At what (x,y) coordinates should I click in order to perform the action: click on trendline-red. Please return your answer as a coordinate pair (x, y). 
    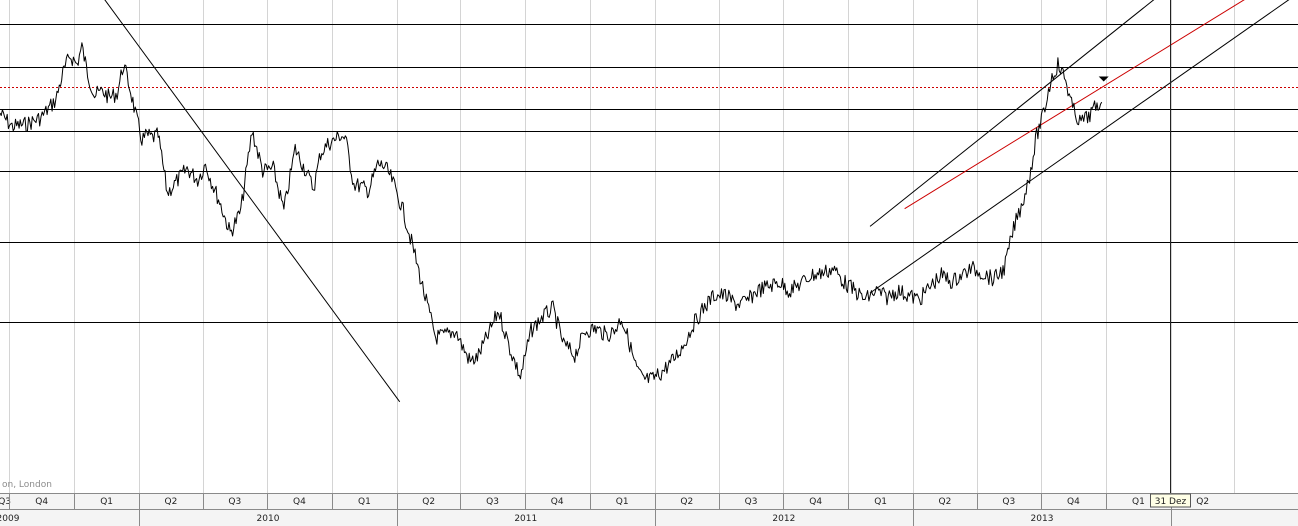
    Looking at the image, I should click on (1074, 105).